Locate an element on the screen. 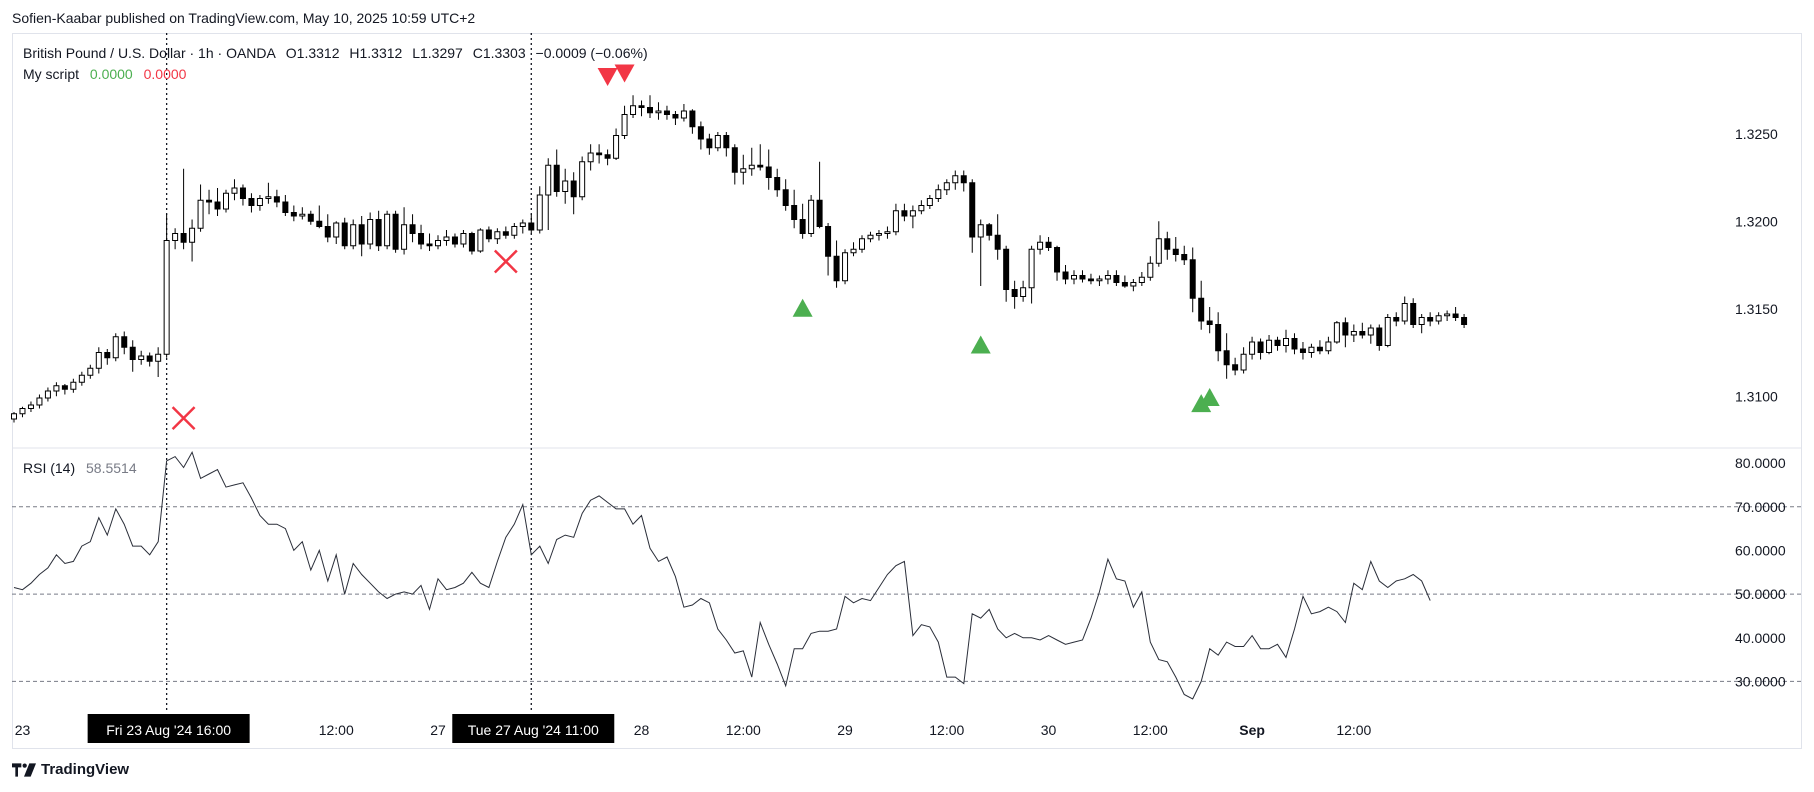 This screenshot has width=1814, height=792. tradingview-footer: TradingView is located at coordinates (70, 769).